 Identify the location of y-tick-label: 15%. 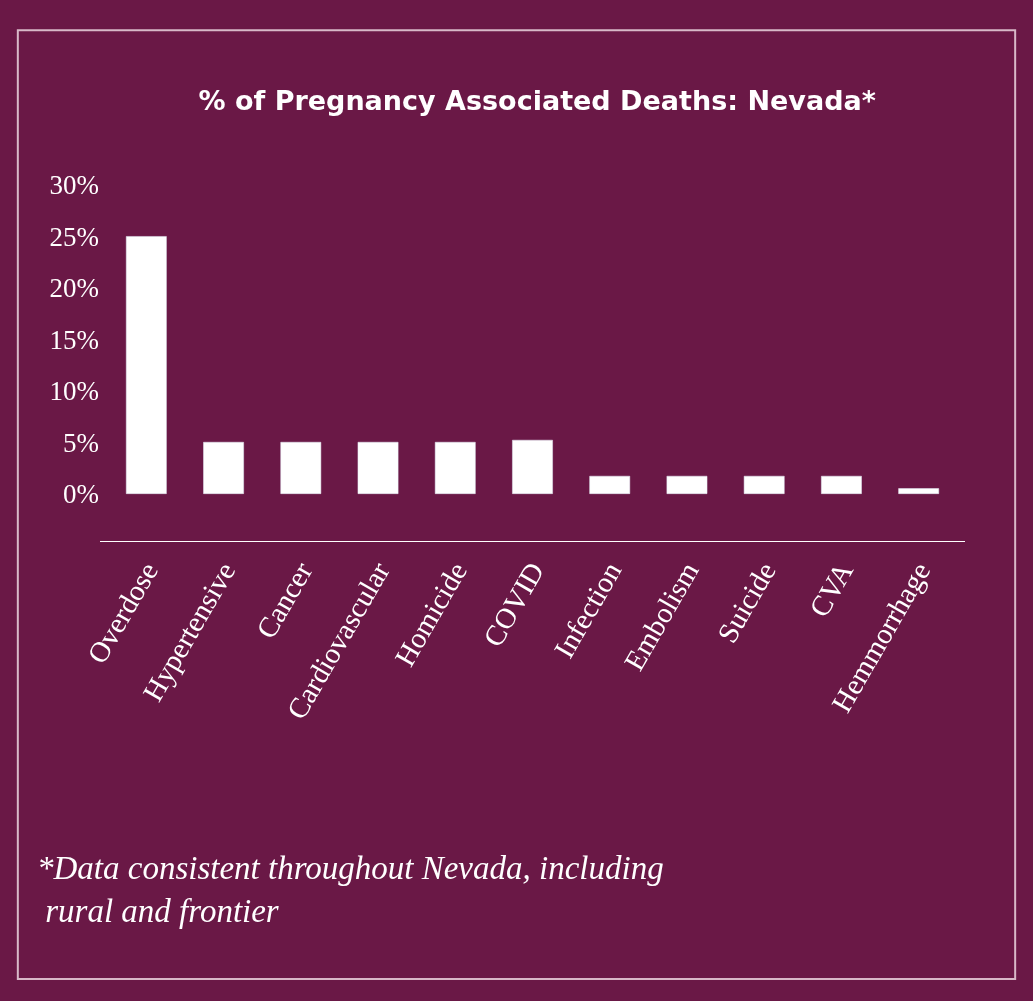
(74, 339).